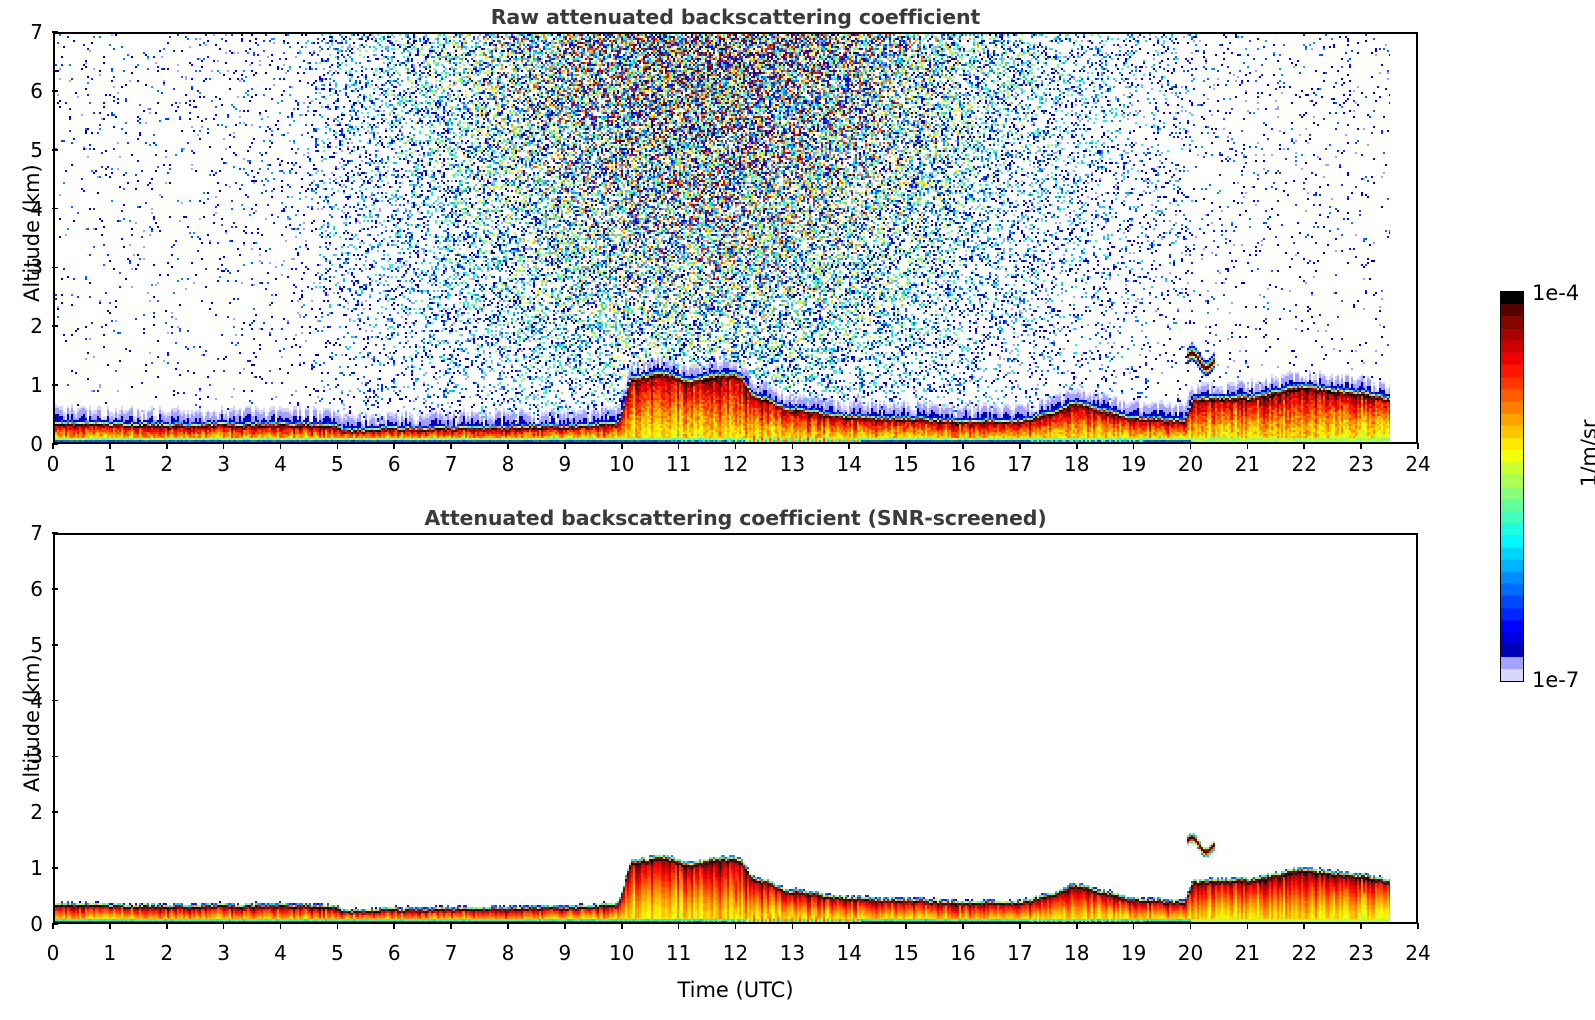 The width and height of the screenshot is (1595, 1020). I want to click on colorbar-min-label: 1e-7, so click(1556, 680).